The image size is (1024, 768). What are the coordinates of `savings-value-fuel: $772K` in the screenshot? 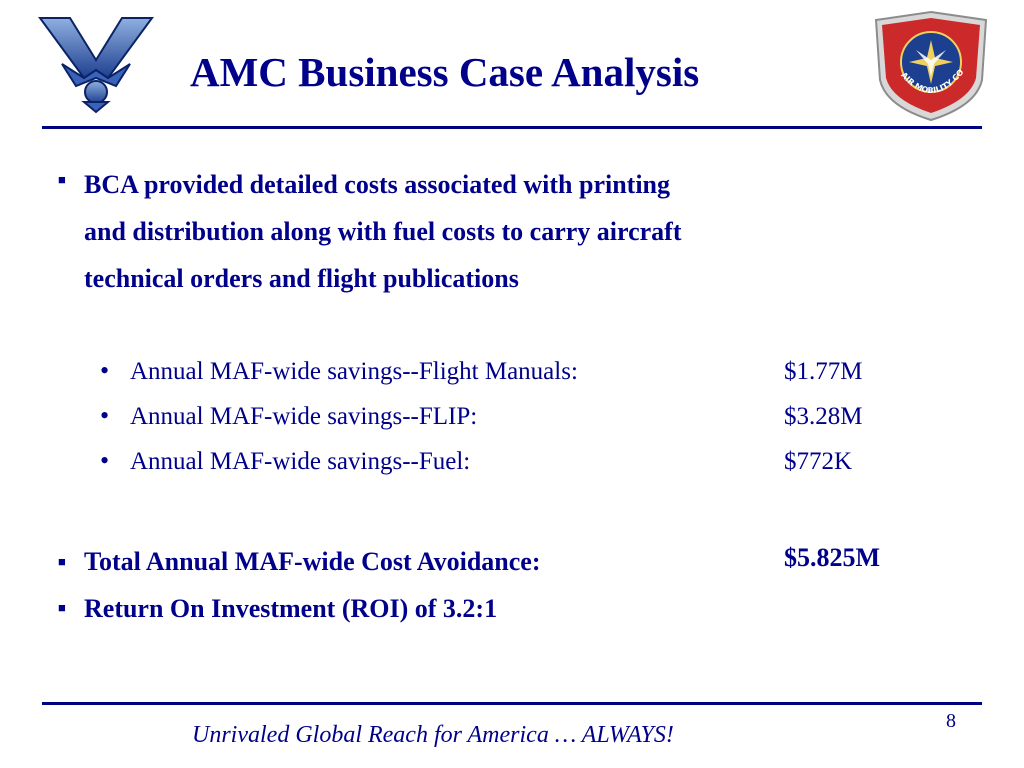 It's located at (818, 461).